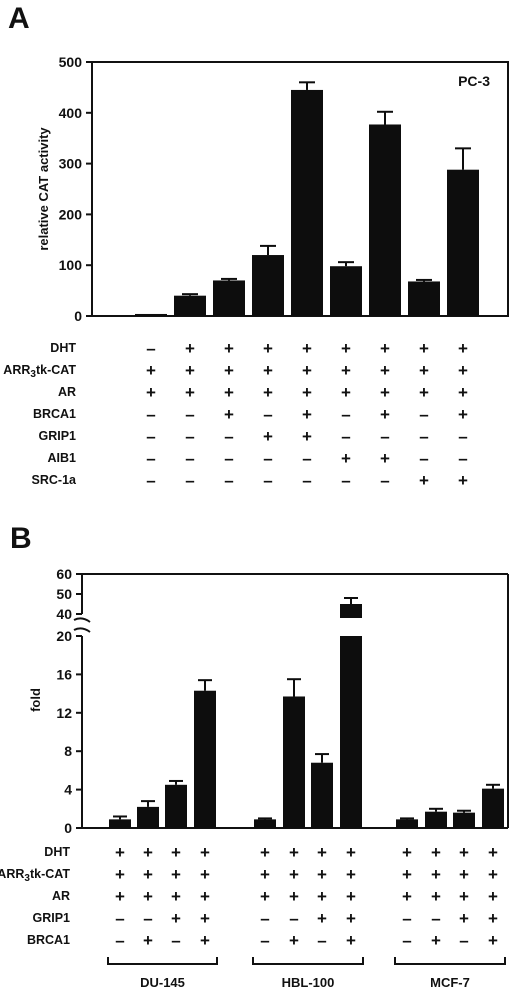  I want to click on y-axis-label: fold, so click(35, 700).